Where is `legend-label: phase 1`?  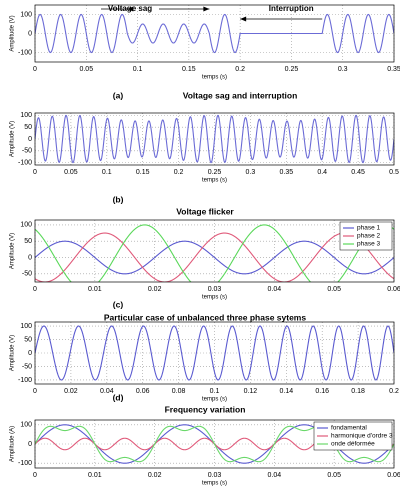
legend-label: phase 1 is located at coordinates (369, 228).